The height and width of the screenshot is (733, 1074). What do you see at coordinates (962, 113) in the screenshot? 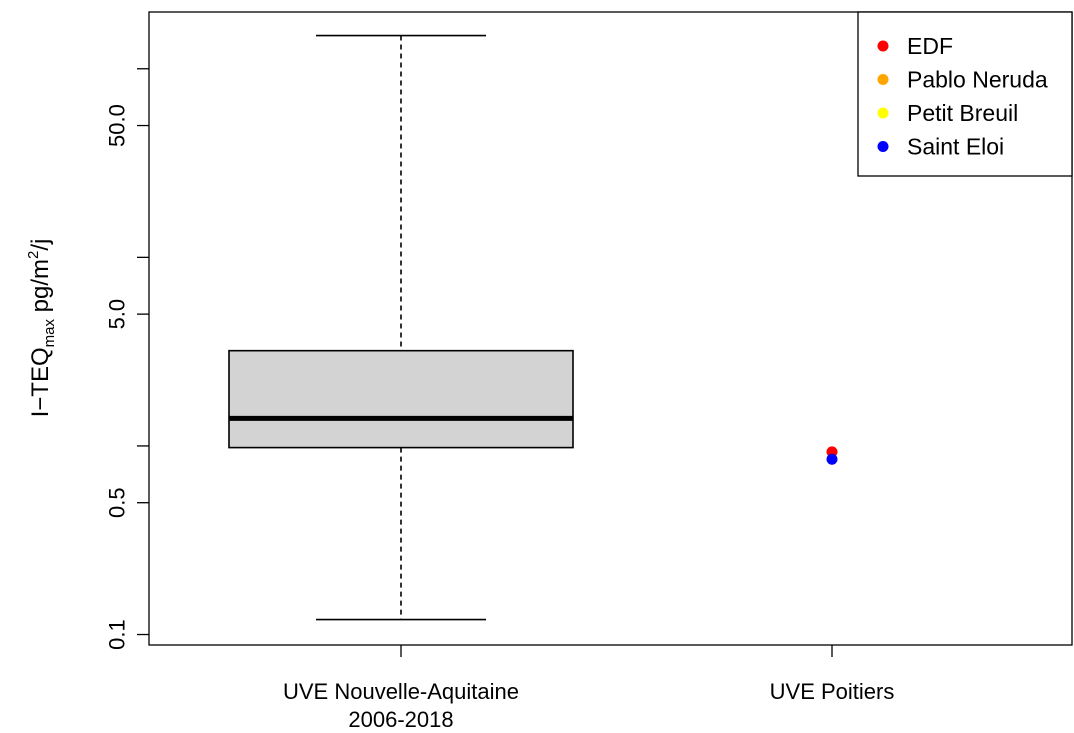
I see `legend-label-petit-breuil: Petit Breuil` at bounding box center [962, 113].